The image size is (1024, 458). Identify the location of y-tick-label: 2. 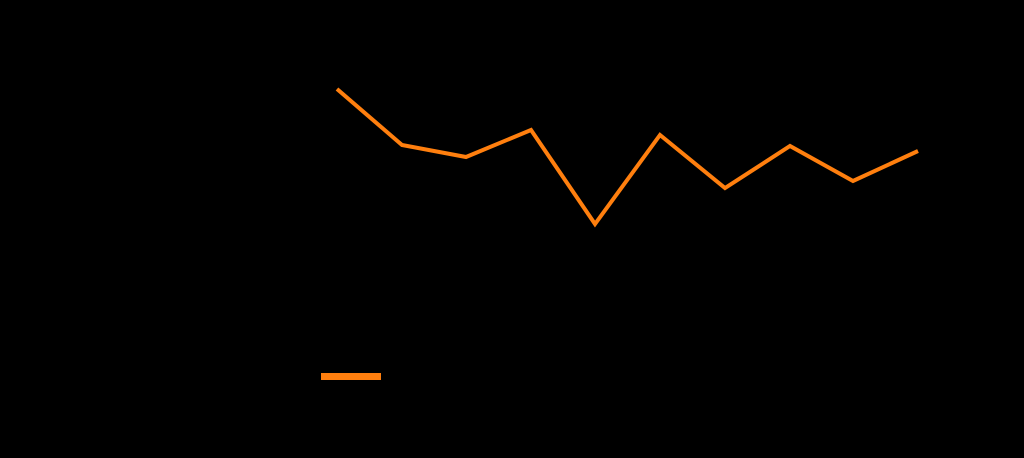
(116, 332).